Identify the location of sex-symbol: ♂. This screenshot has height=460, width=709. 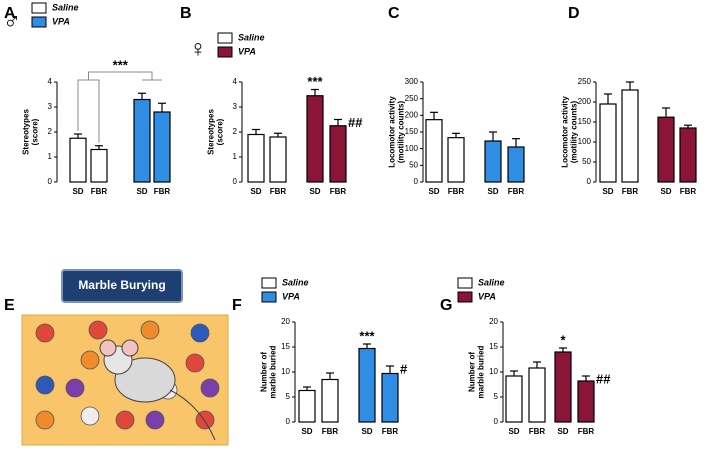
(12, 20).